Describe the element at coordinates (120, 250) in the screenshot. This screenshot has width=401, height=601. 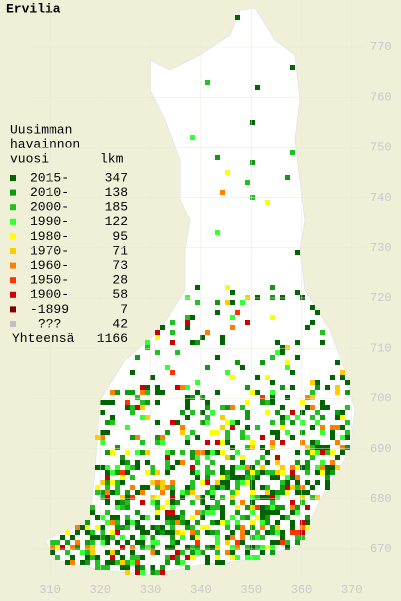
I see `legend-count: 71` at that location.